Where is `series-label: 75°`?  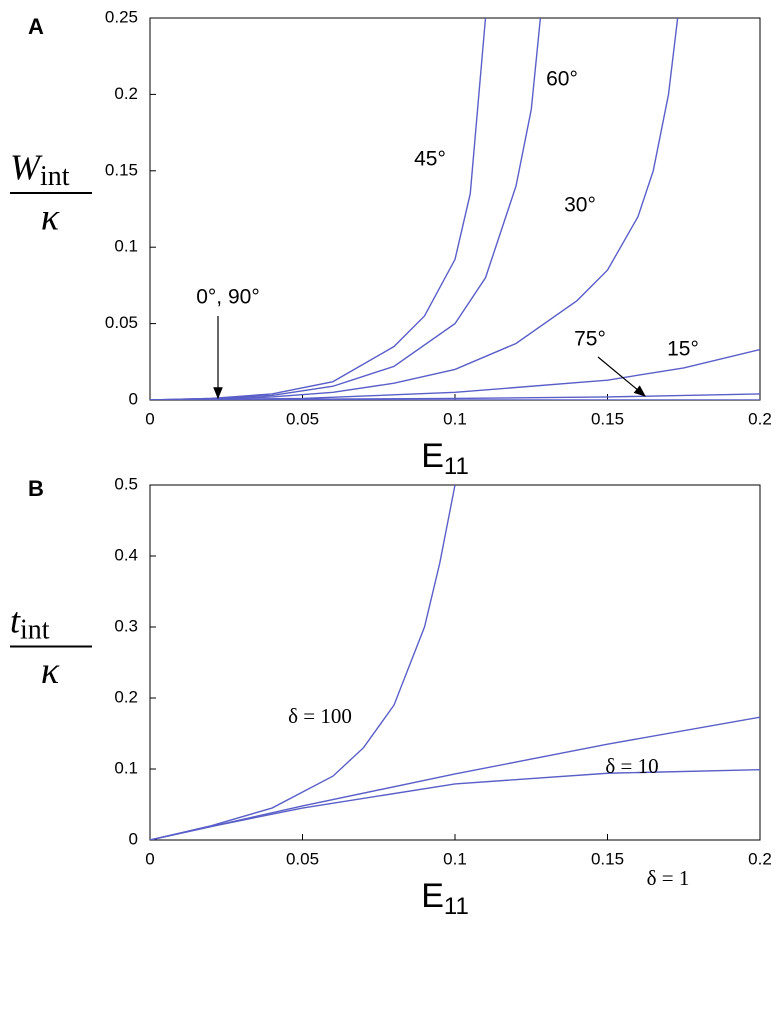
series-label: 75° is located at coordinates (590, 339).